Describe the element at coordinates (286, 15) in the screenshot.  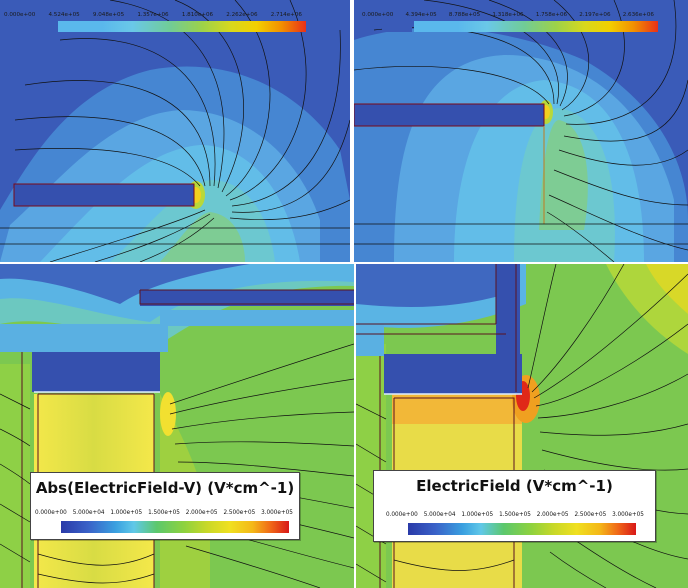
I see `scale-label: 2.714e+06` at that location.